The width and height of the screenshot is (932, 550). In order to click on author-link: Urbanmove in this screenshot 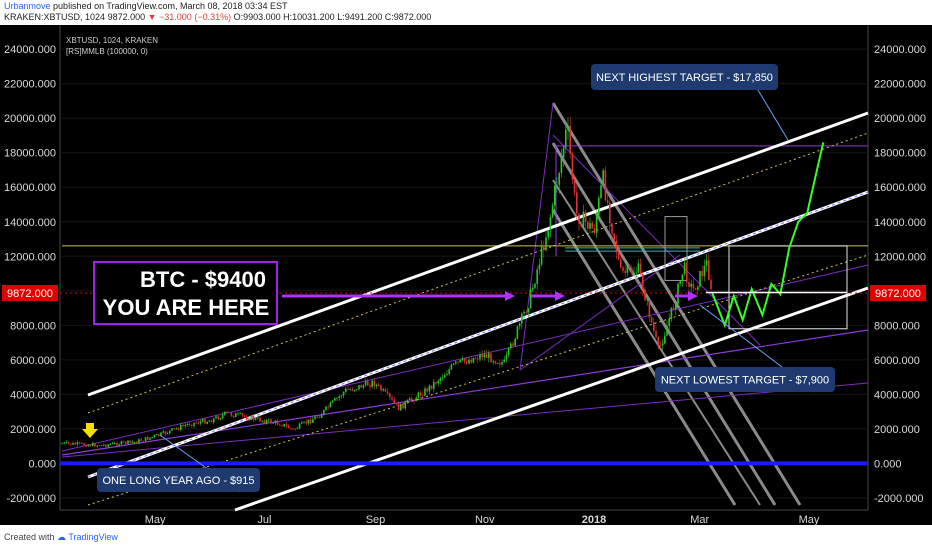, I will do `click(27, 6)`.